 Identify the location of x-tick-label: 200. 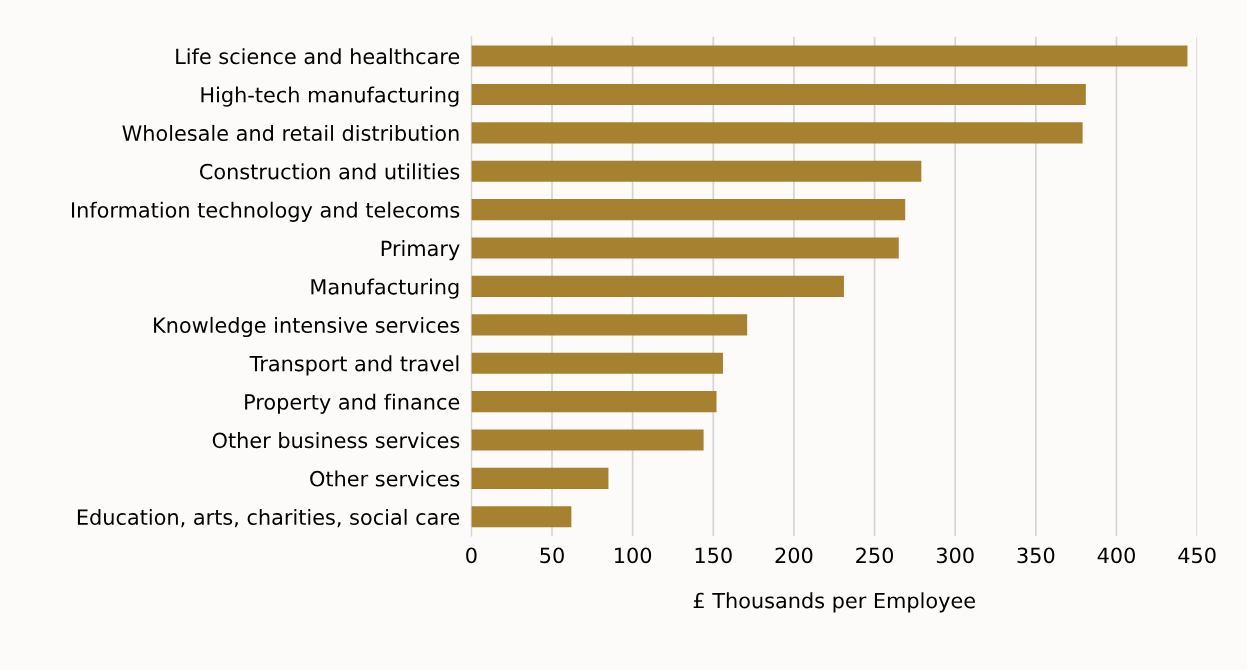
(794, 555).